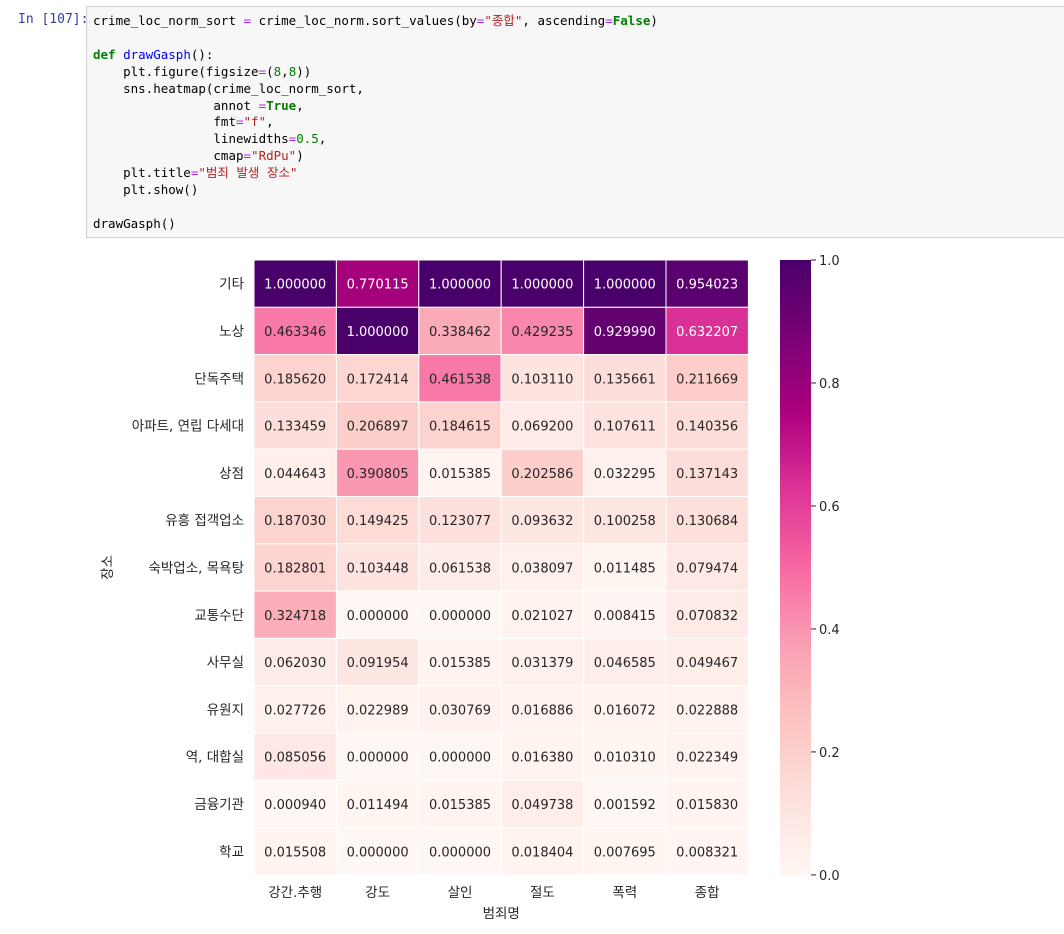 Image resolution: width=1064 pixels, height=934 pixels. I want to click on cell-value-label: 0.103448, so click(378, 568).